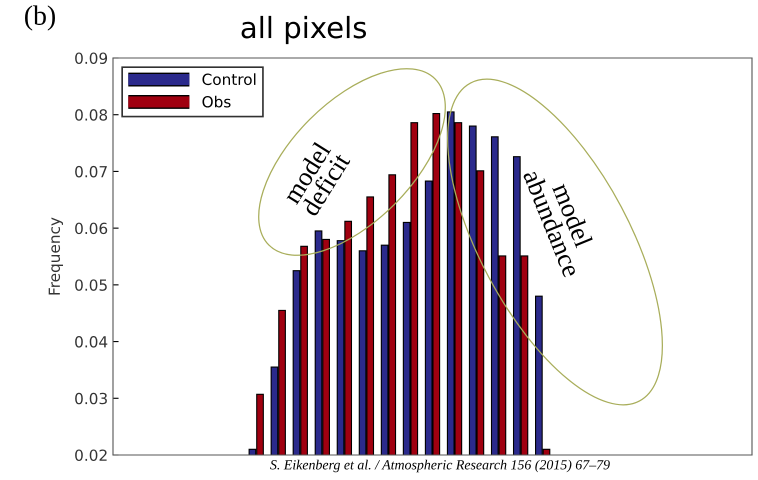  I want to click on y-tick-label: 0.07, so click(91, 172).